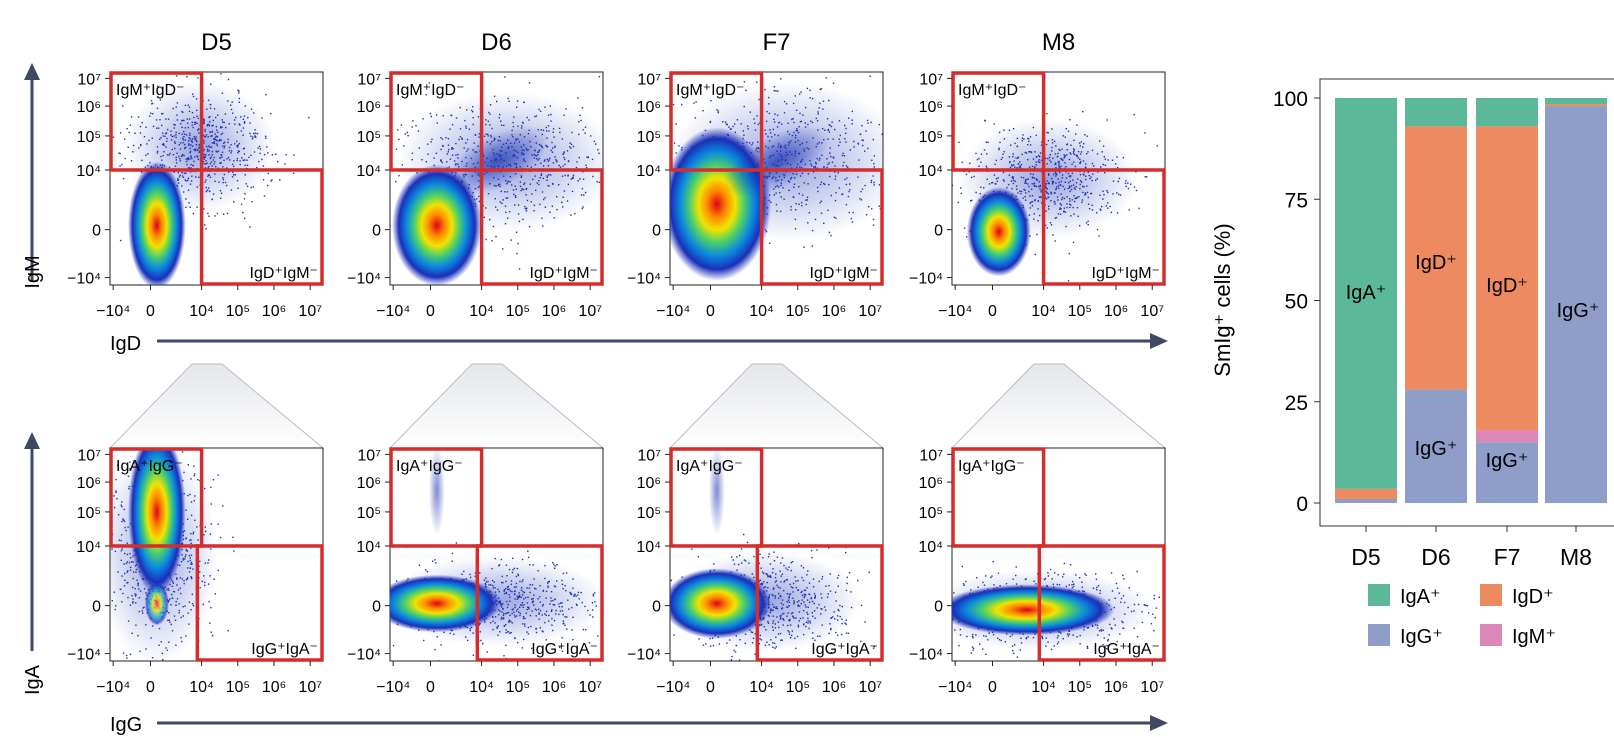 This screenshot has height=737, width=1614. What do you see at coordinates (709, 466) in the screenshot?
I see `gate-label-upper: IgA⁺IgG⁻` at bounding box center [709, 466].